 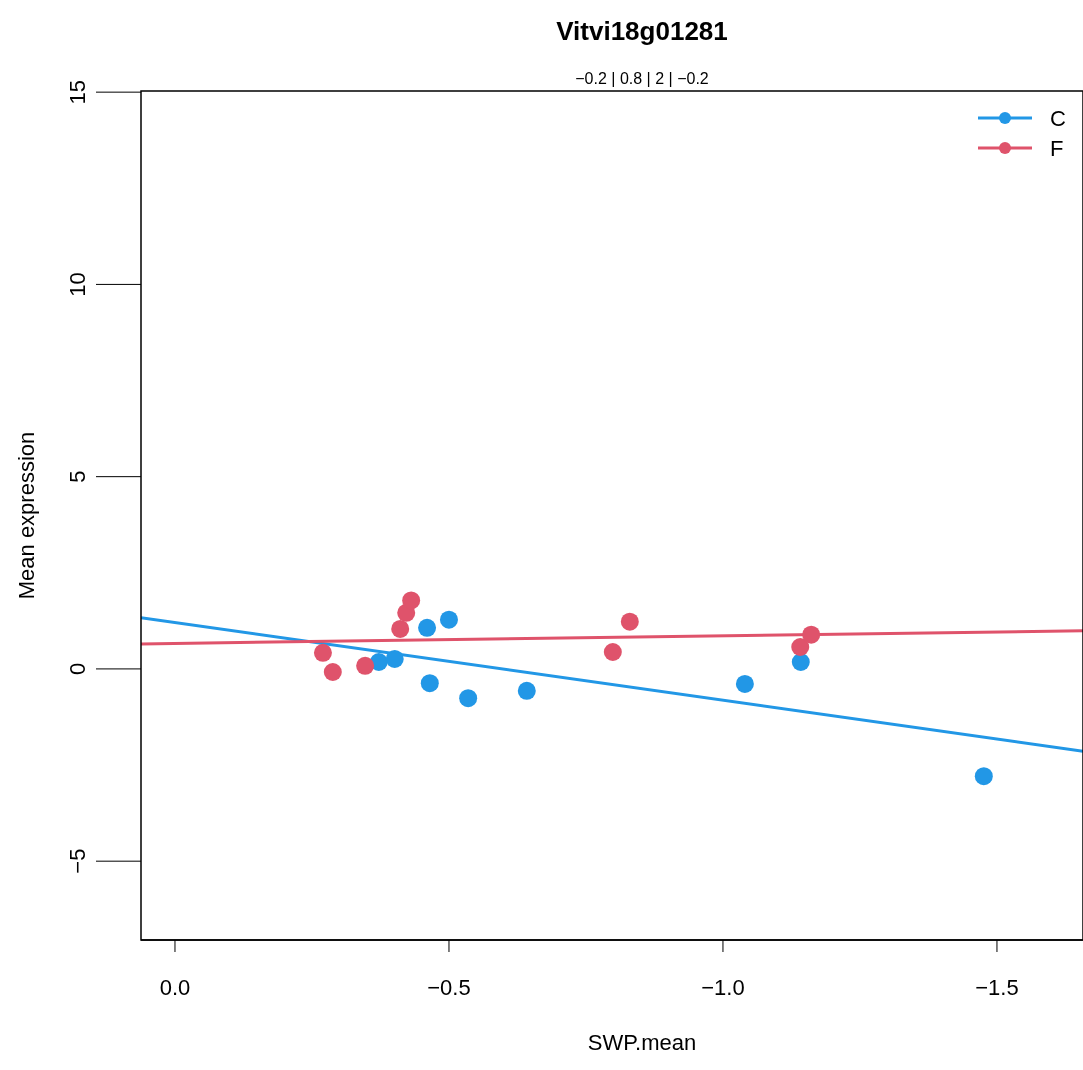 I want to click on x-tick-label: −1.5, so click(x=997, y=987).